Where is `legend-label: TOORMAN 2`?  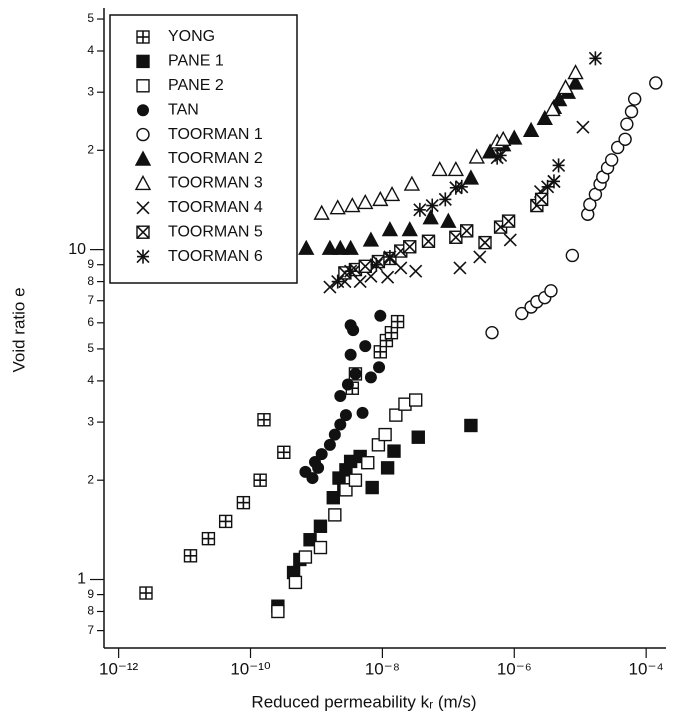
legend-label: TOORMAN 2 is located at coordinates (215, 158).